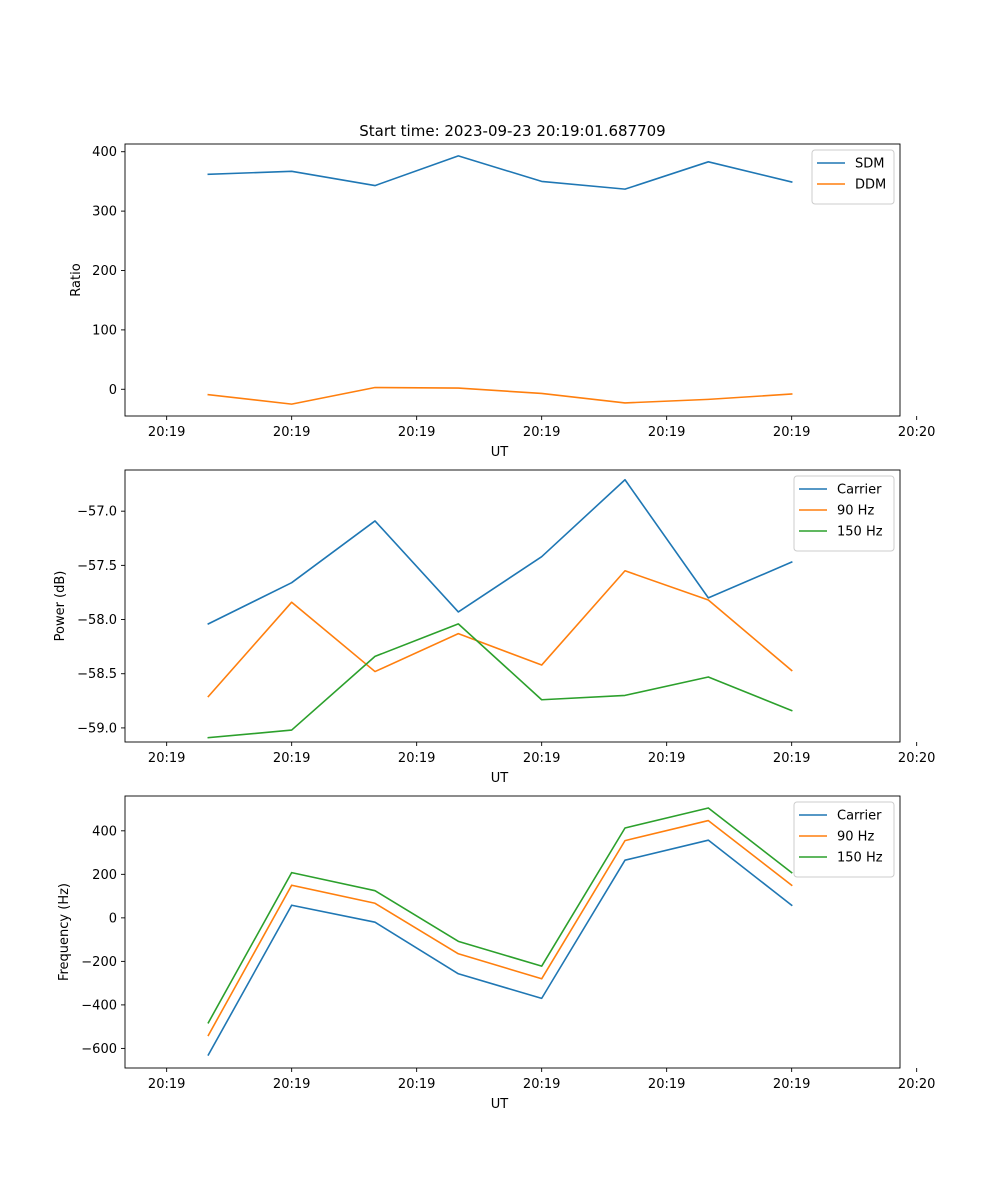 This screenshot has width=1000, height=1200. Describe the element at coordinates (512, 131) in the screenshot. I see `figure-title: Start time: 2023-09-23 20:19:01.687709` at that location.